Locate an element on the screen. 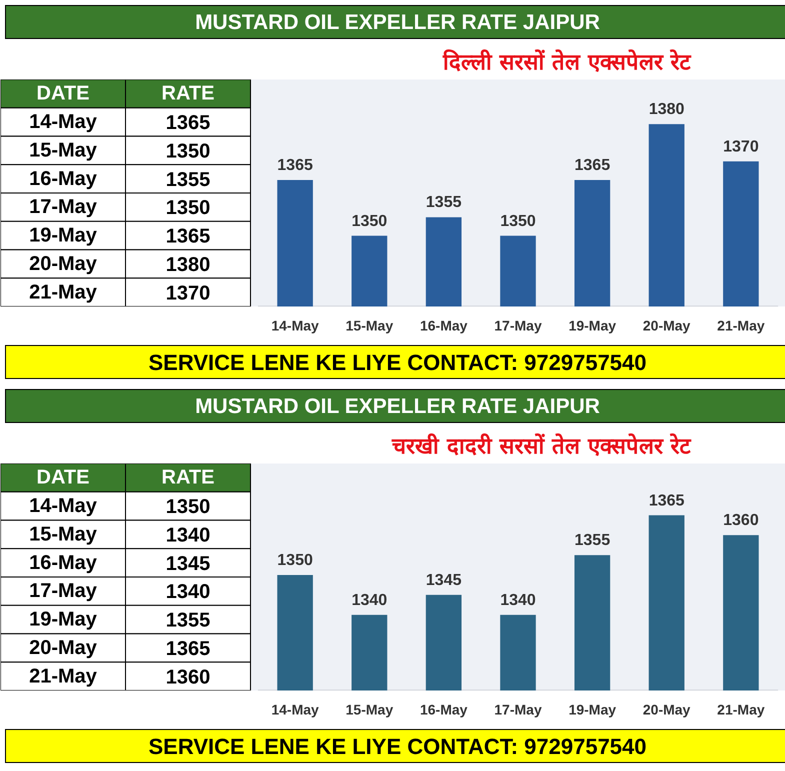 This screenshot has width=785, height=771. data-label: 1380 is located at coordinates (666, 109).